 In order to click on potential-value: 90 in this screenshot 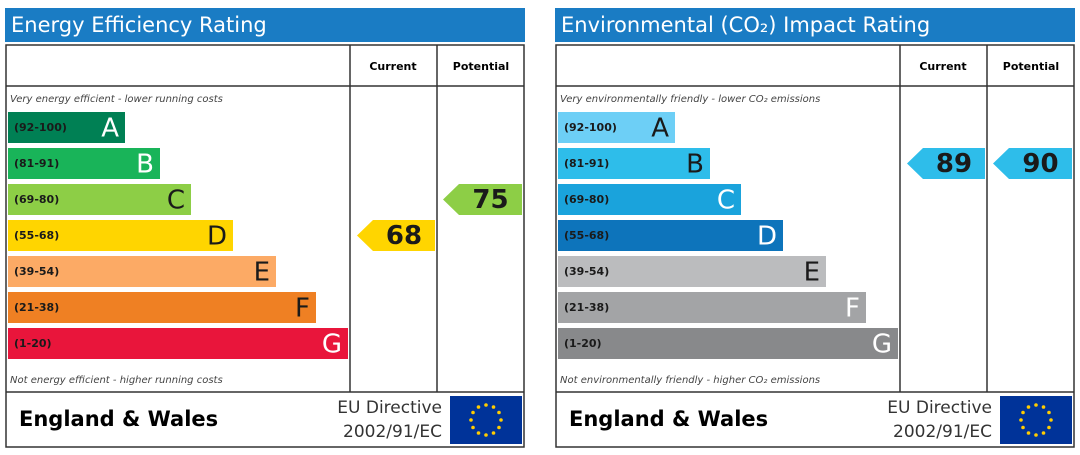, I will do `click(1040, 164)`.